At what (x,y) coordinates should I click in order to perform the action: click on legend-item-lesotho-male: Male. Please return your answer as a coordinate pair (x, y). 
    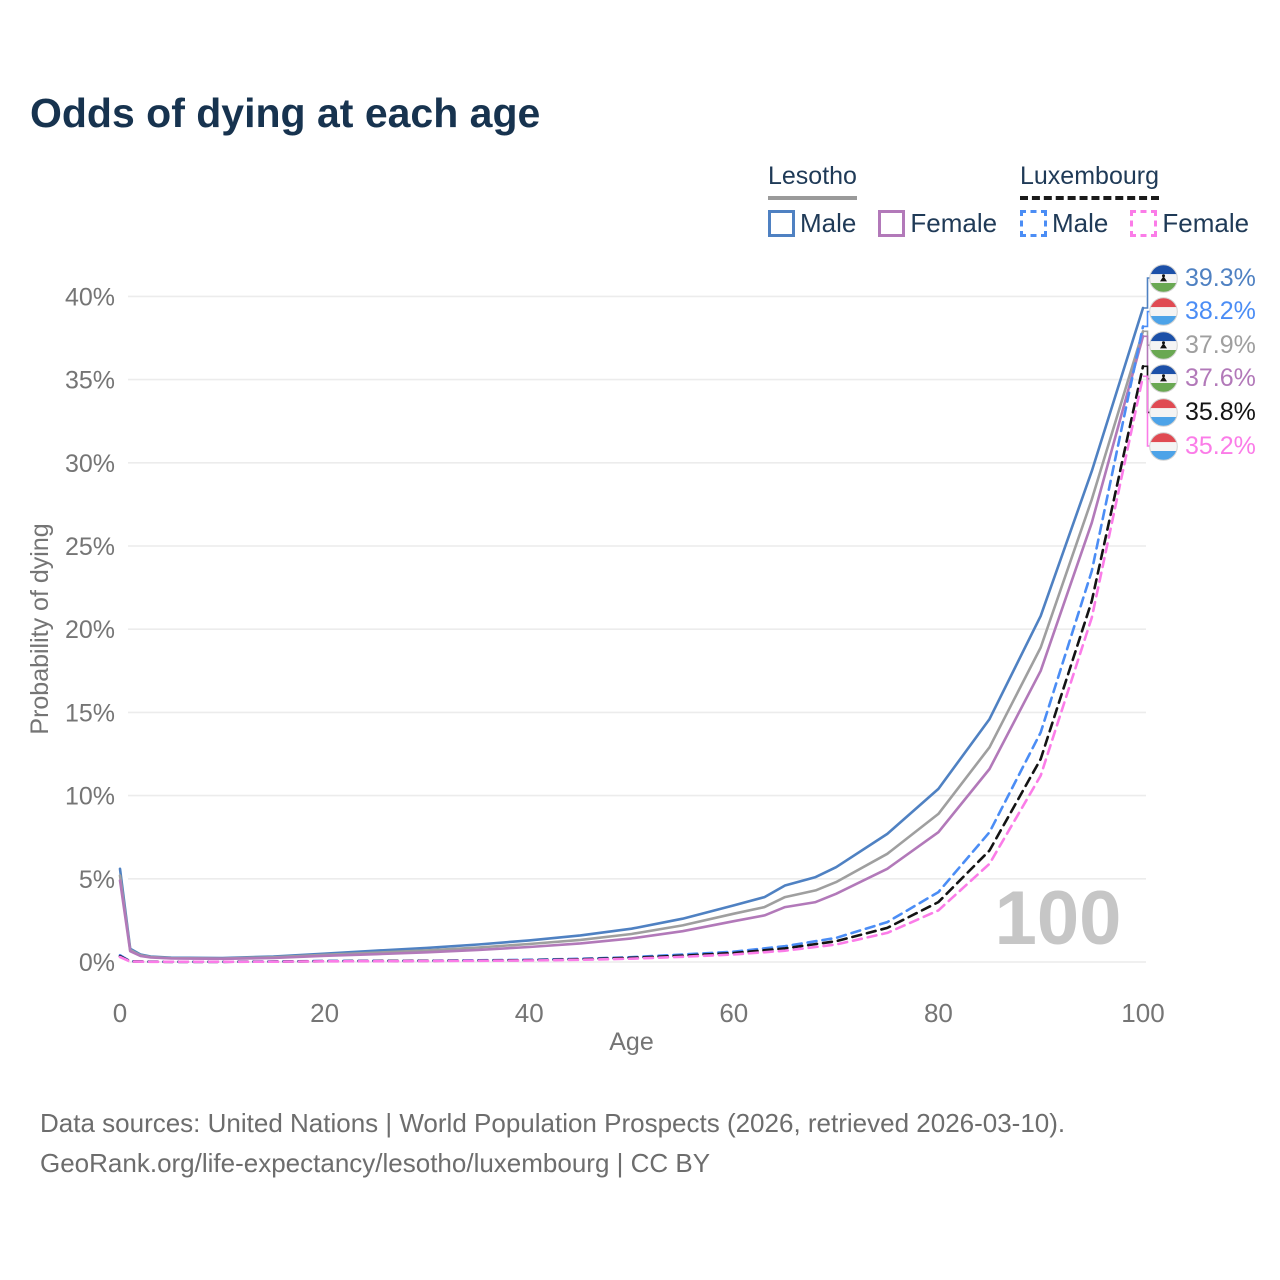
    Looking at the image, I should click on (812, 223).